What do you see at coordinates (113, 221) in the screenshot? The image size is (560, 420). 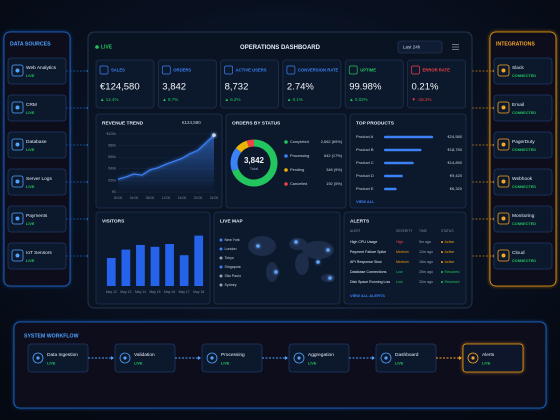 I see `chart-title: VISITORS` at bounding box center [113, 221].